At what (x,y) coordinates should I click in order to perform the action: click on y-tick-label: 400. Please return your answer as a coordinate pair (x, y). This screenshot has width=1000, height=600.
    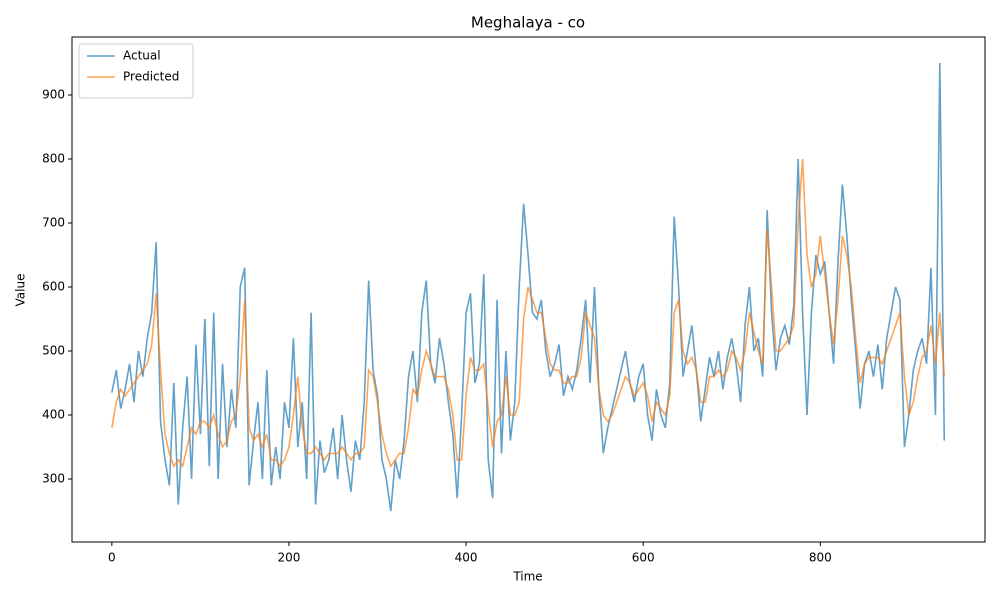
    Looking at the image, I should click on (53, 415).